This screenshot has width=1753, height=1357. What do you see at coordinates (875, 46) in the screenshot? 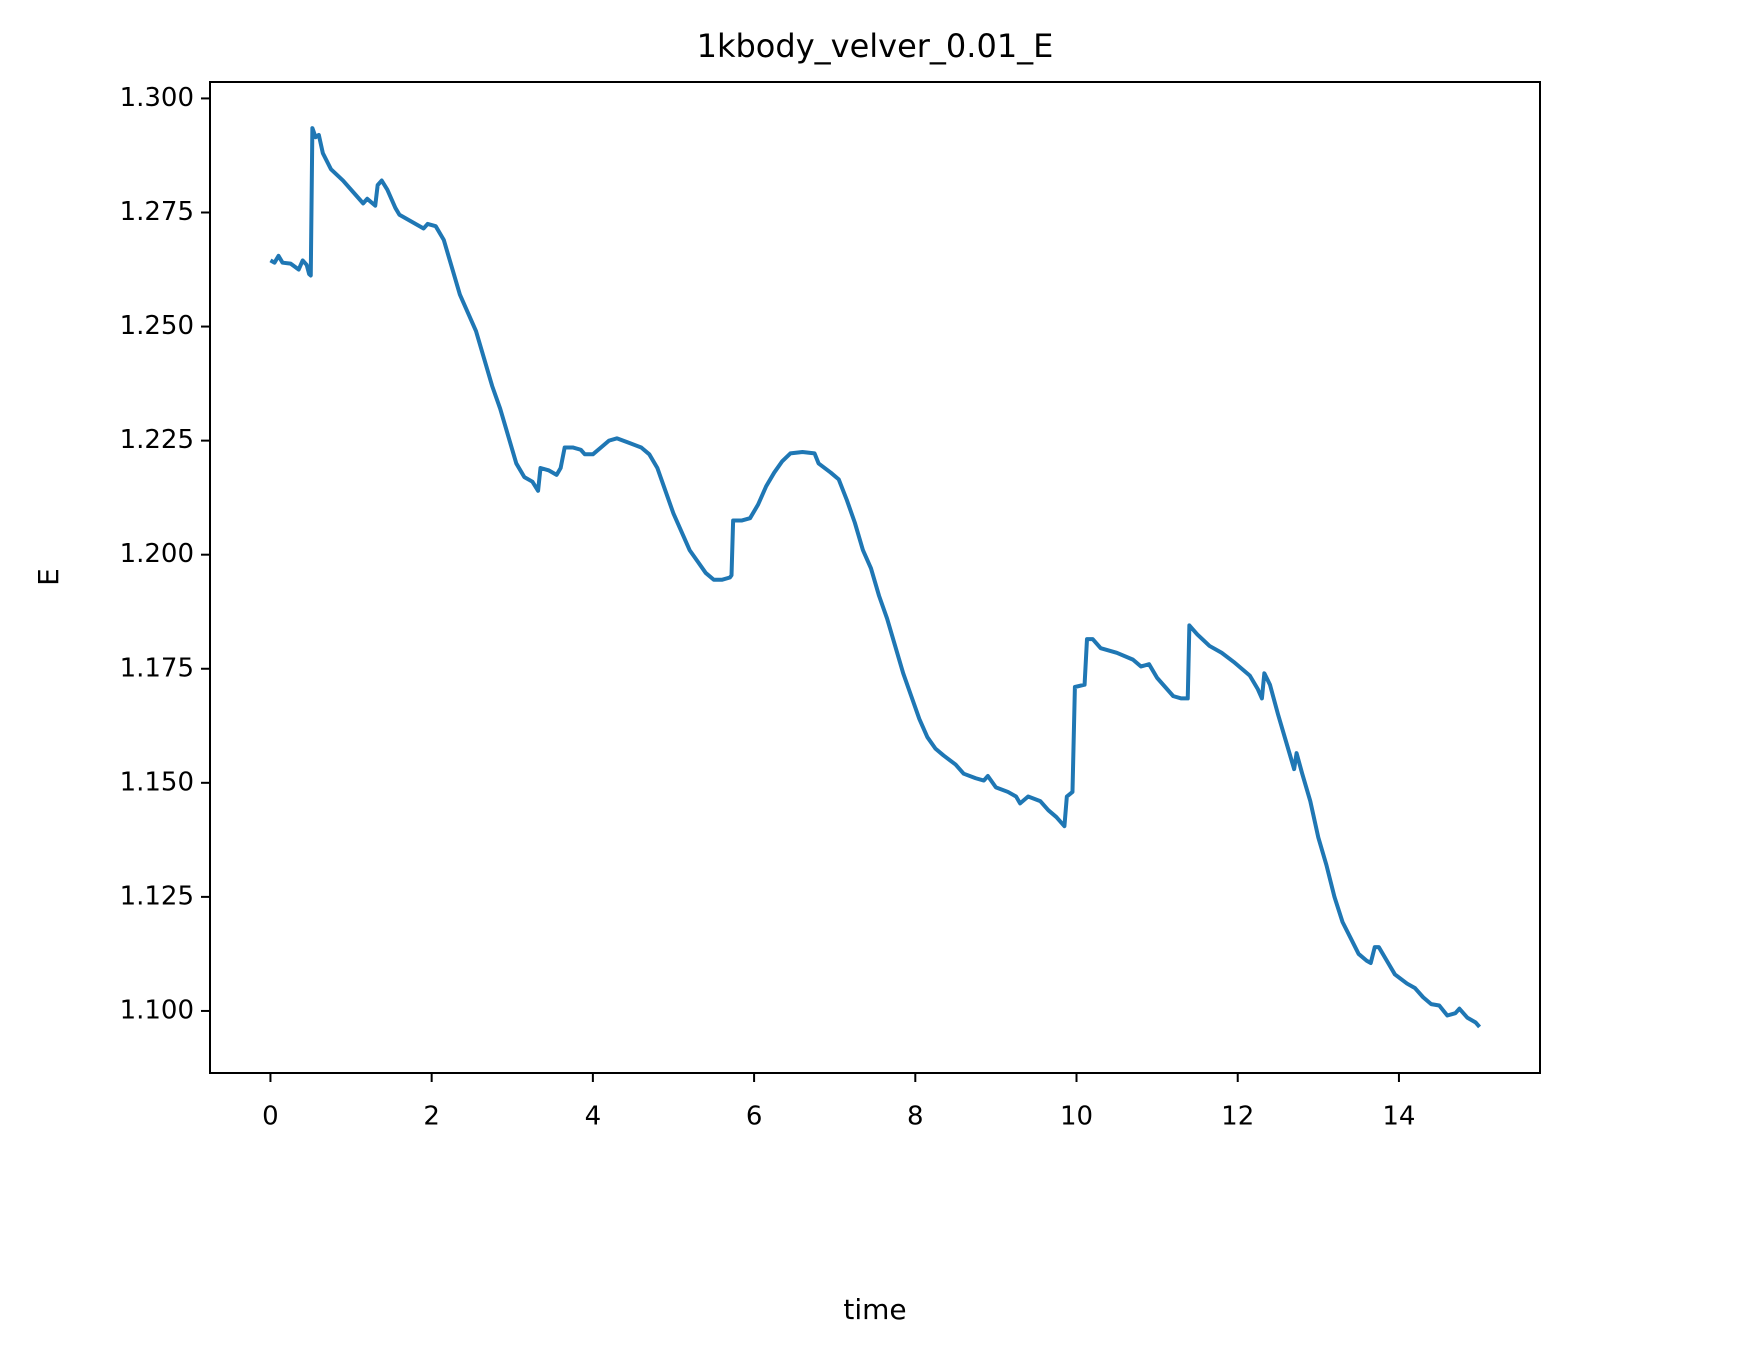
I see `chart-title: 1kbody_velver_0.01_E` at bounding box center [875, 46].